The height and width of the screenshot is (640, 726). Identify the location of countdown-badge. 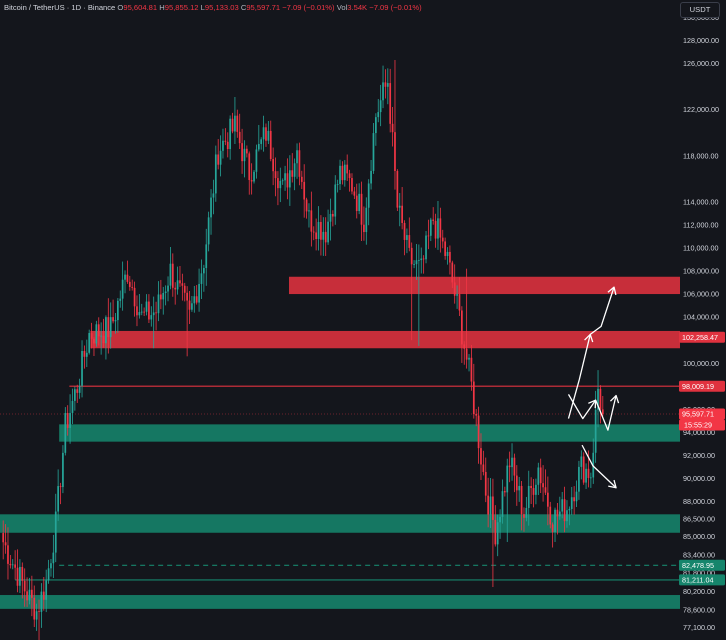
(702, 425).